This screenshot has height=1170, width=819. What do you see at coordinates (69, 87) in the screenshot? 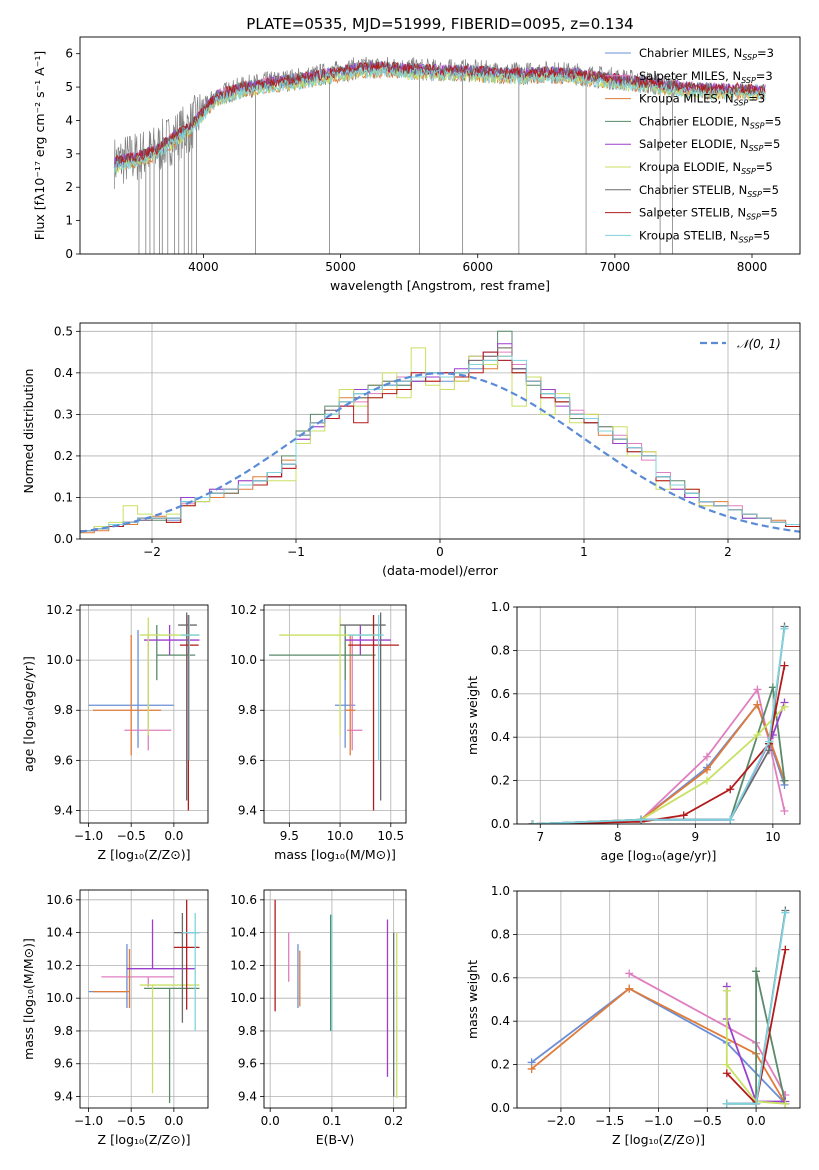
I see `y-tick-label: 5` at bounding box center [69, 87].